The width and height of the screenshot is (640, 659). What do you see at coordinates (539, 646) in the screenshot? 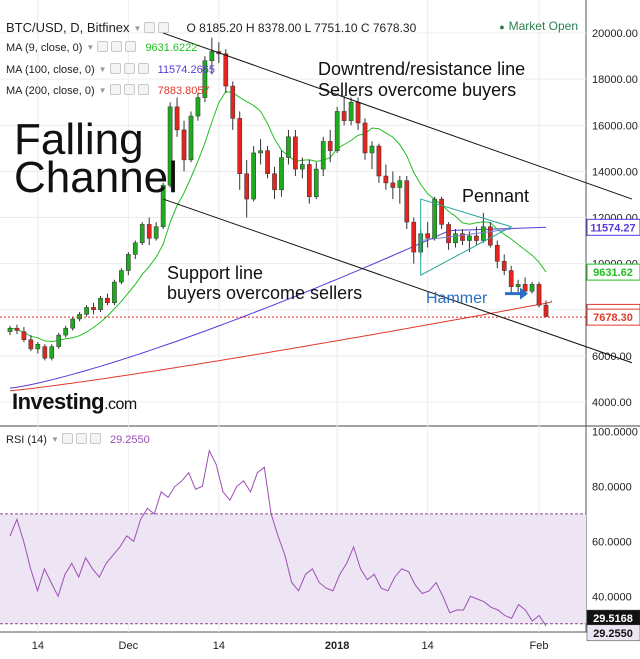
I see `time-tick-label: Feb` at bounding box center [539, 646].